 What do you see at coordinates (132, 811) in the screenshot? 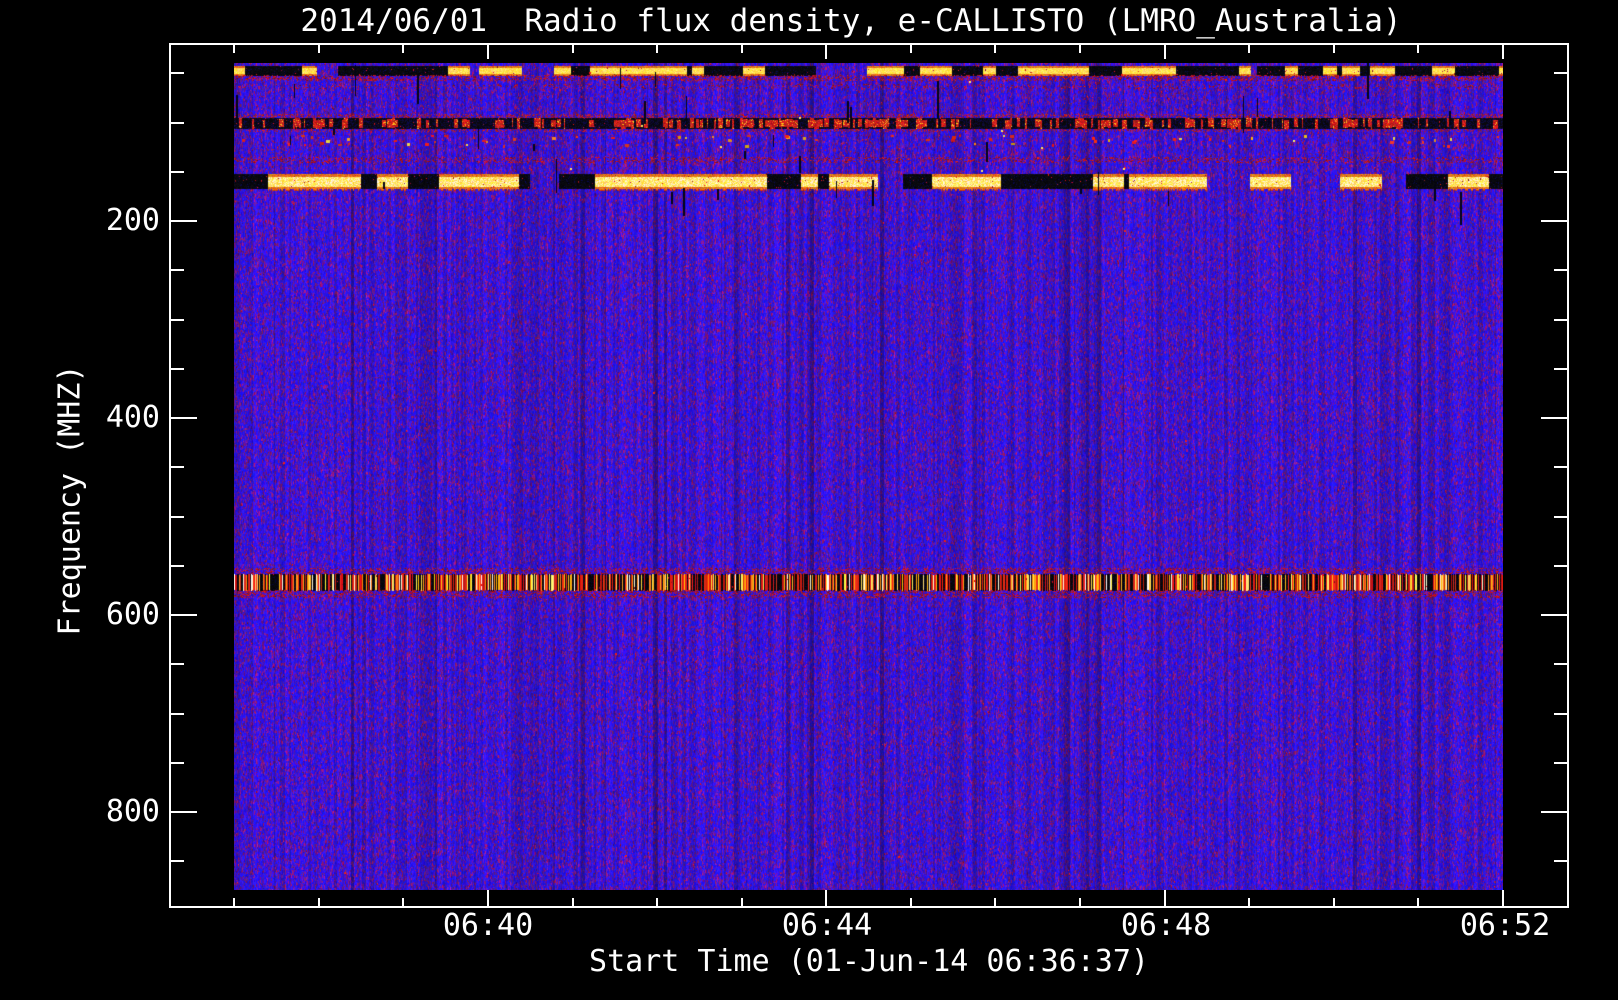
I see `y-tick-label-800: 800` at bounding box center [132, 811].